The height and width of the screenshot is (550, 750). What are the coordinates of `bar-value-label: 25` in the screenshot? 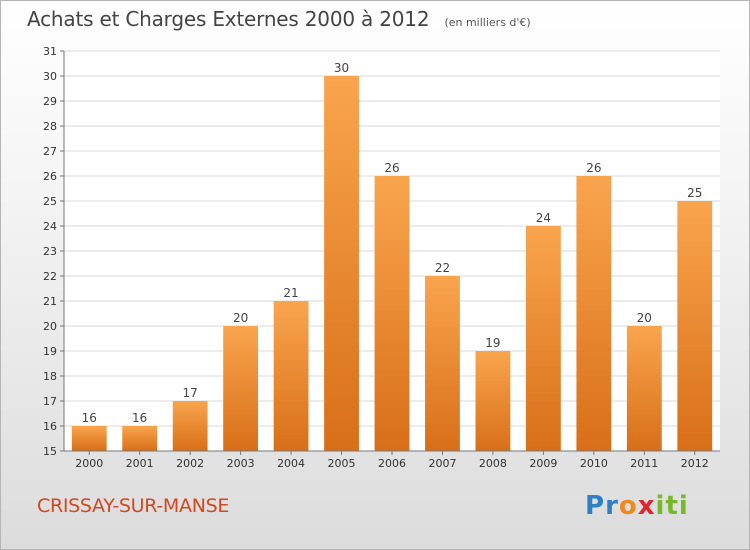 It's located at (694, 193).